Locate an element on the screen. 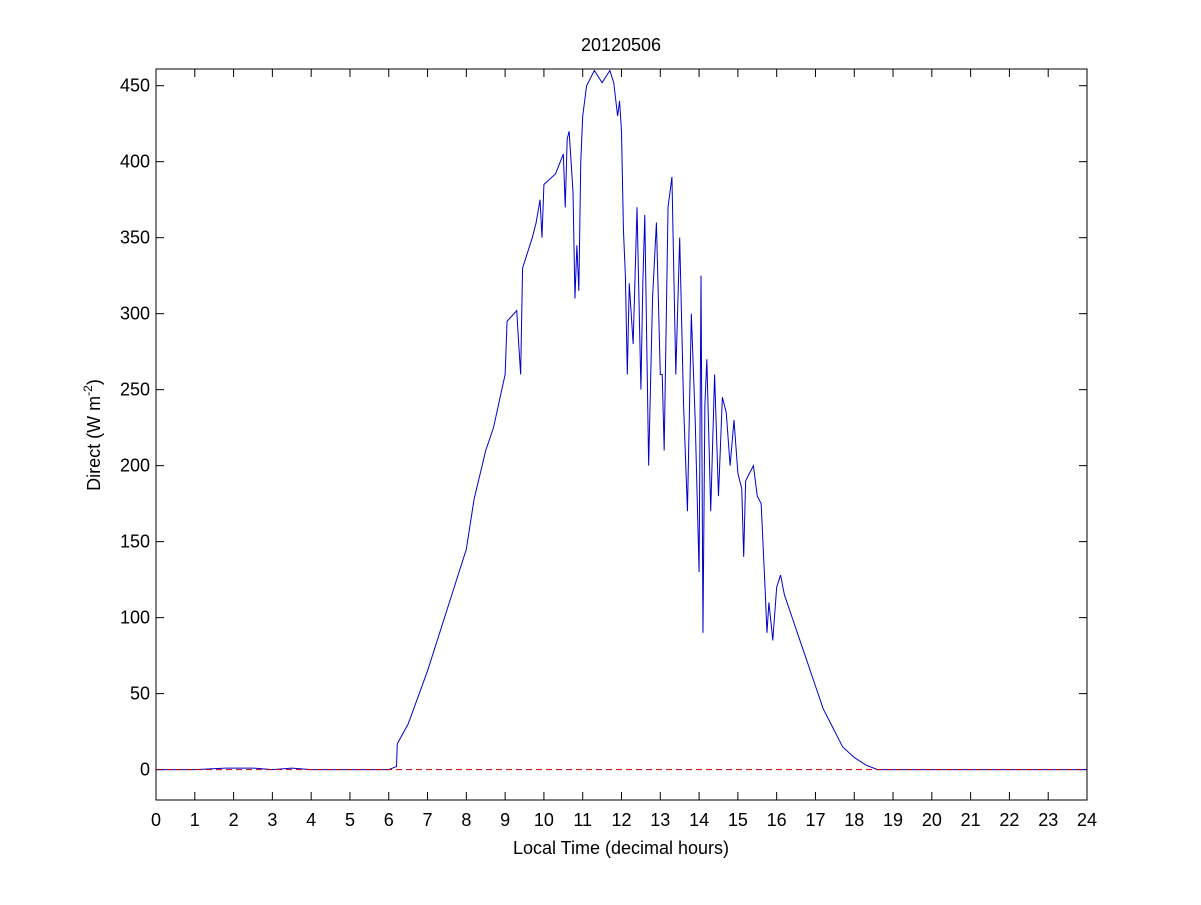  x-tick-label: 20 is located at coordinates (932, 820).